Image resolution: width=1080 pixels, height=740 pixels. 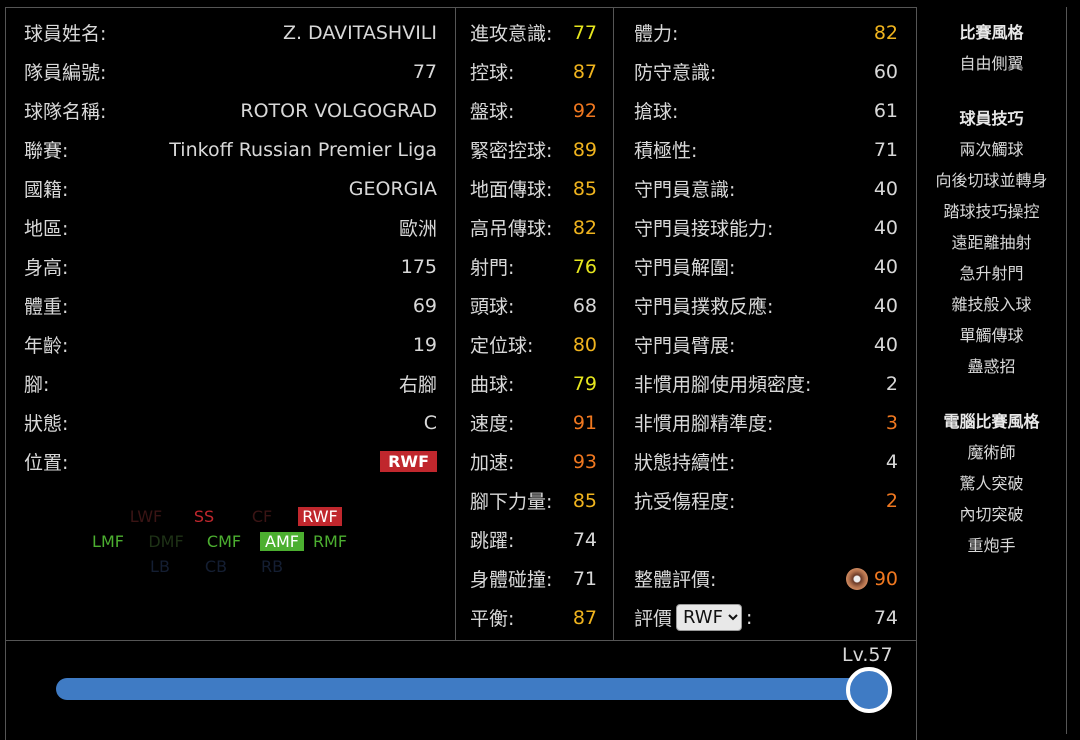 What do you see at coordinates (765, 32) in the screenshot?
I see `other-row: 體力: 82` at bounding box center [765, 32].